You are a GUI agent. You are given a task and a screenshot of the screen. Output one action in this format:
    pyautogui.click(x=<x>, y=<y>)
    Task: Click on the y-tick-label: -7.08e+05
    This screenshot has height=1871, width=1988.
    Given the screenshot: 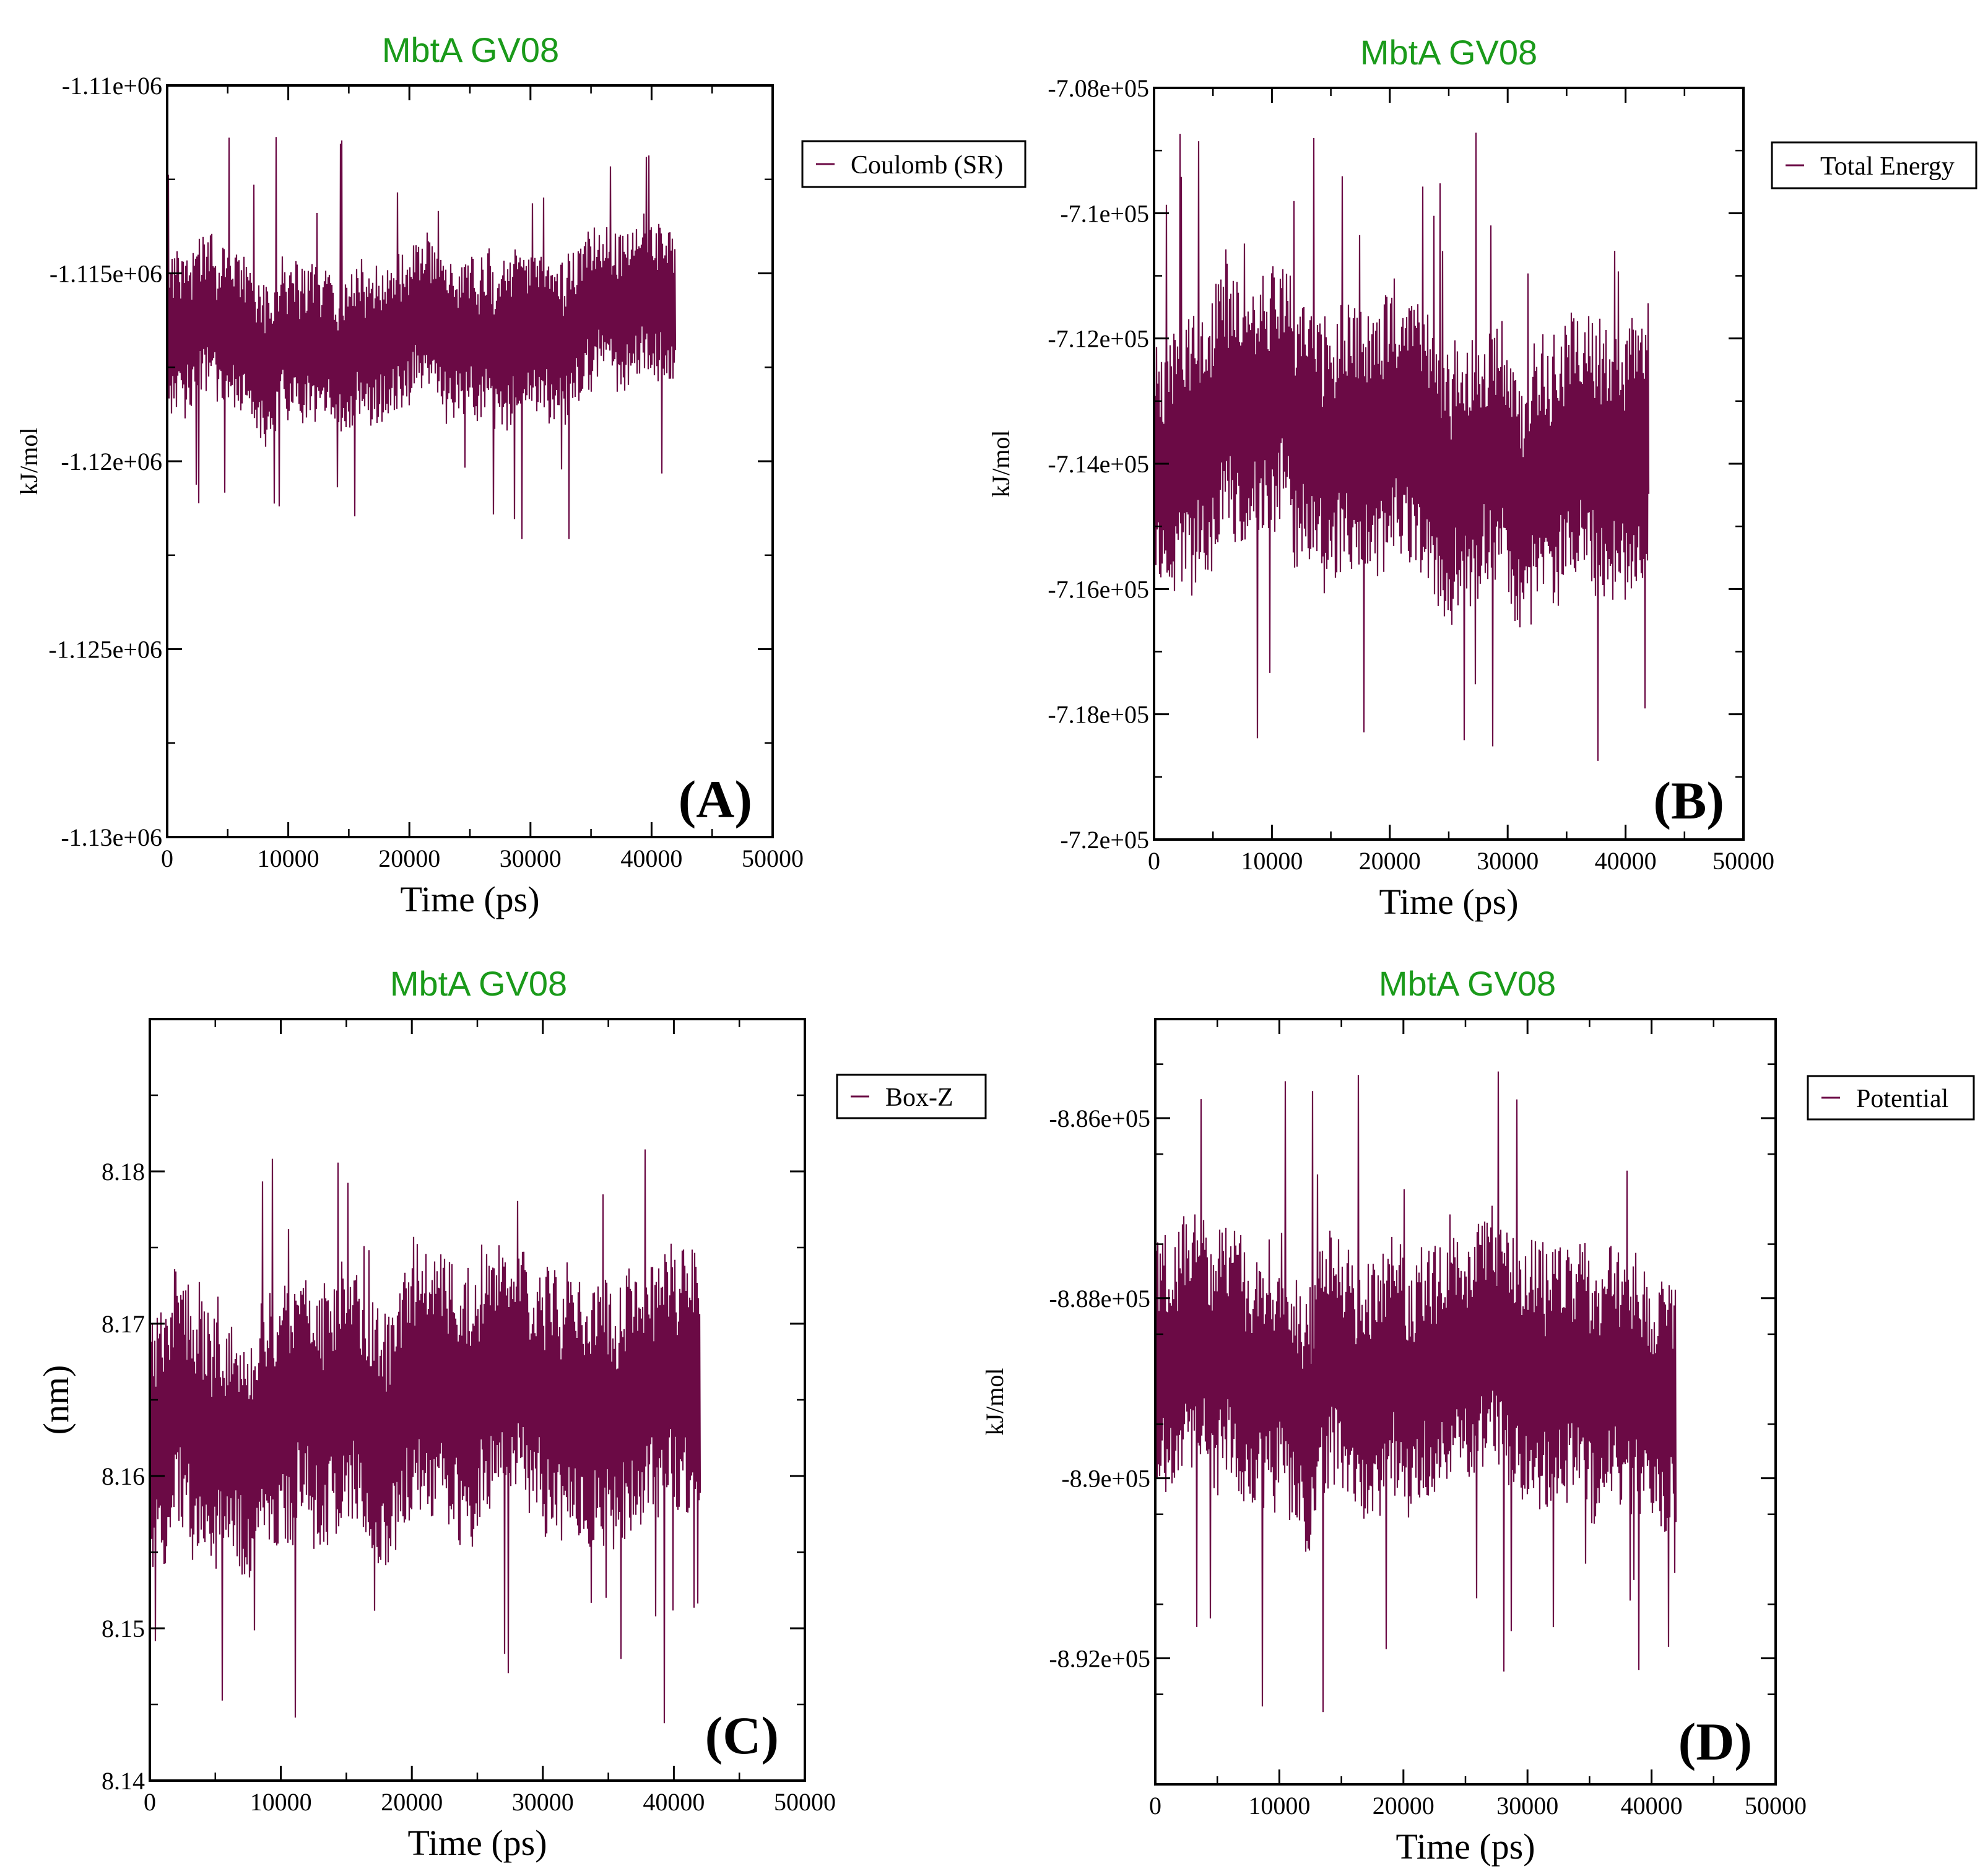 What is the action you would take?
    pyautogui.click(x=1098, y=88)
    